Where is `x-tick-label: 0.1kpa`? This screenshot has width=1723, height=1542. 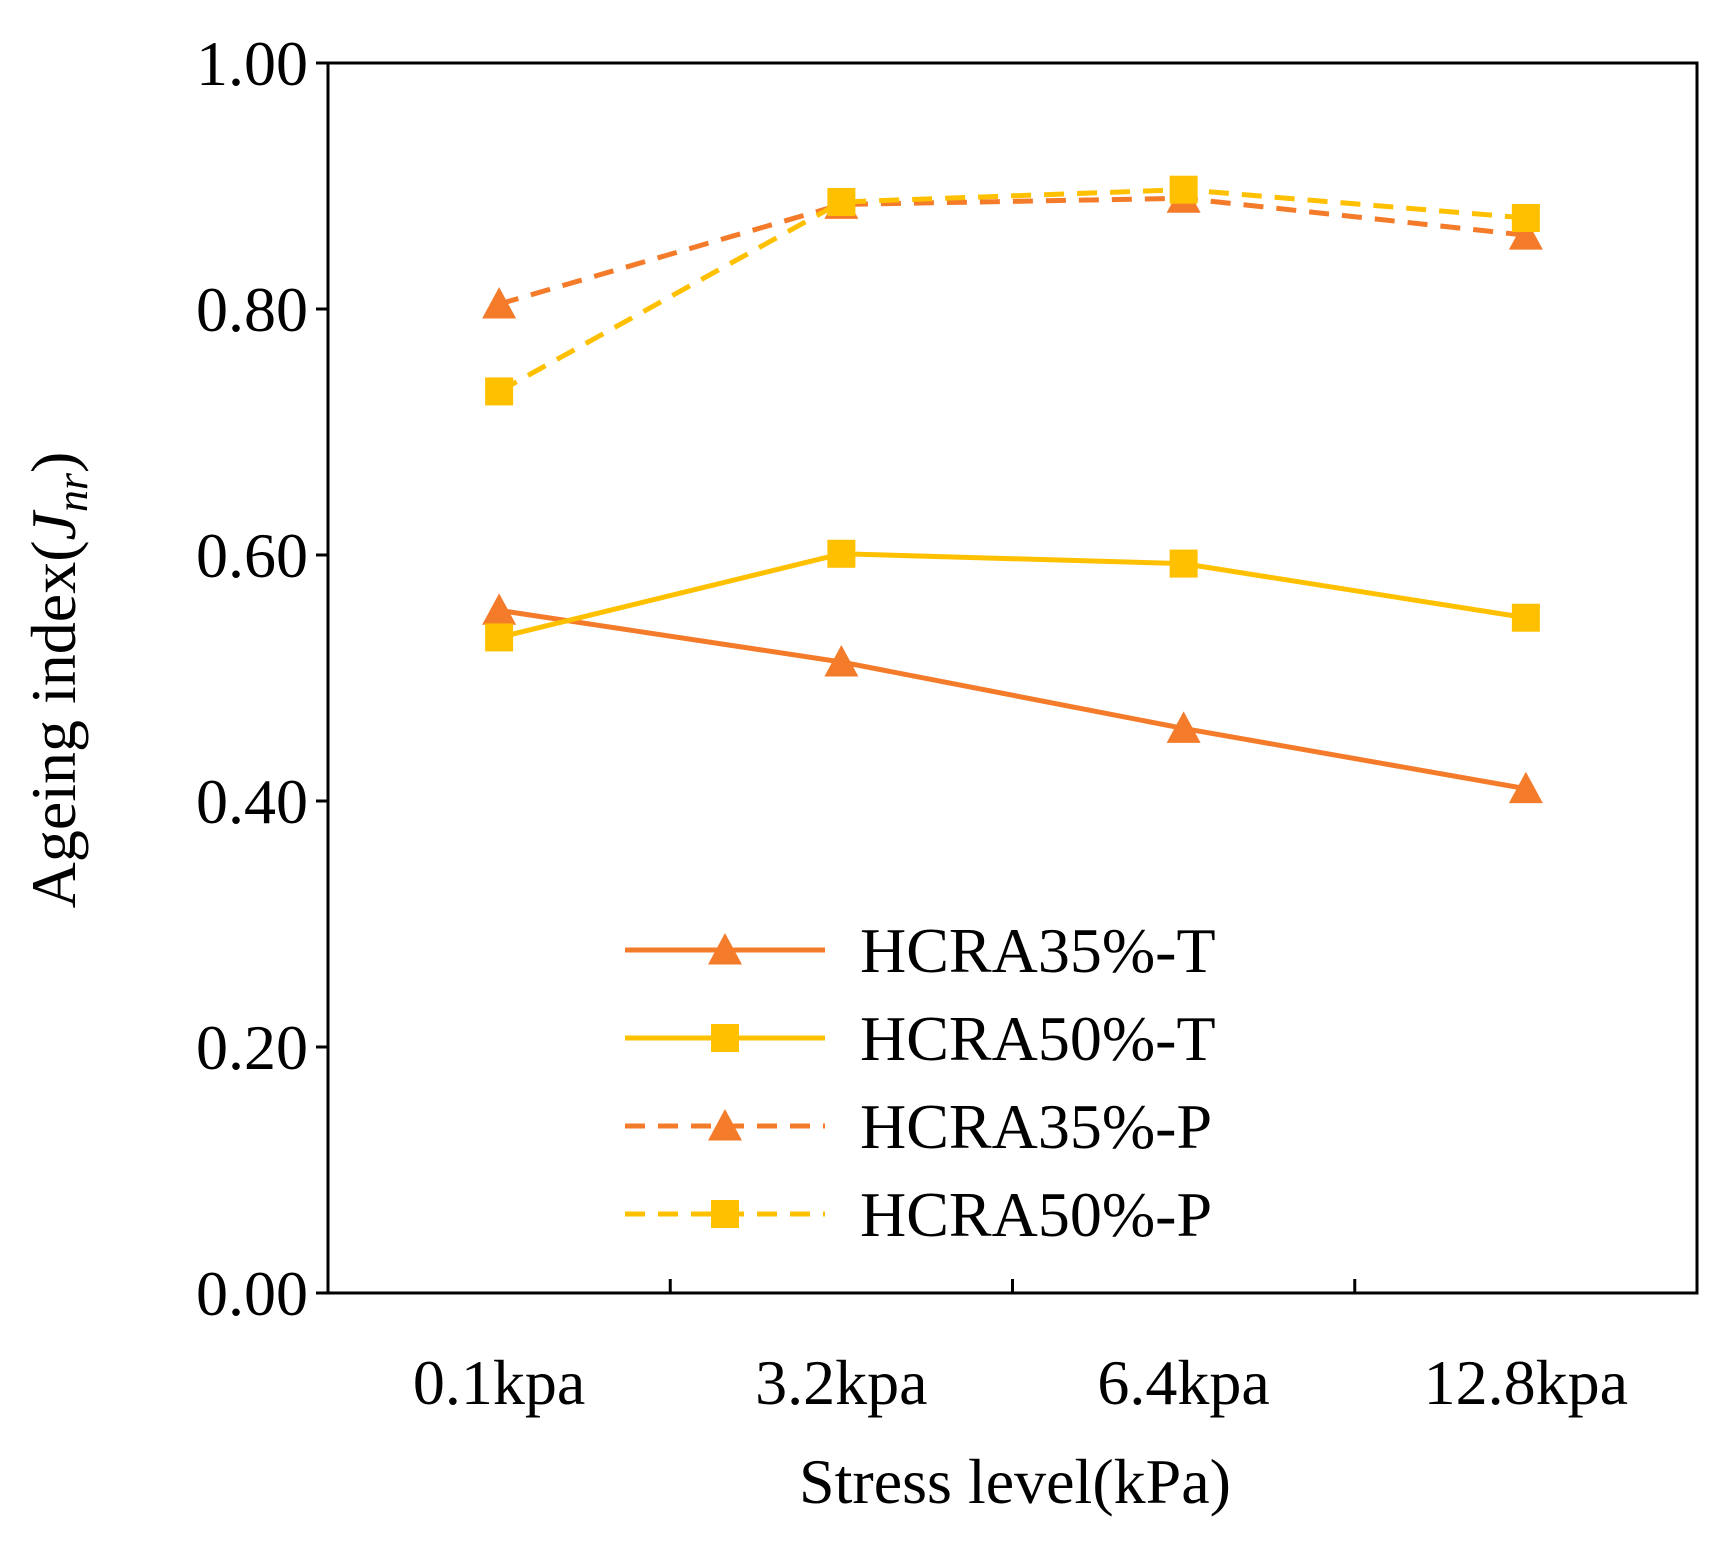 x-tick-label: 0.1kpa is located at coordinates (499, 1382).